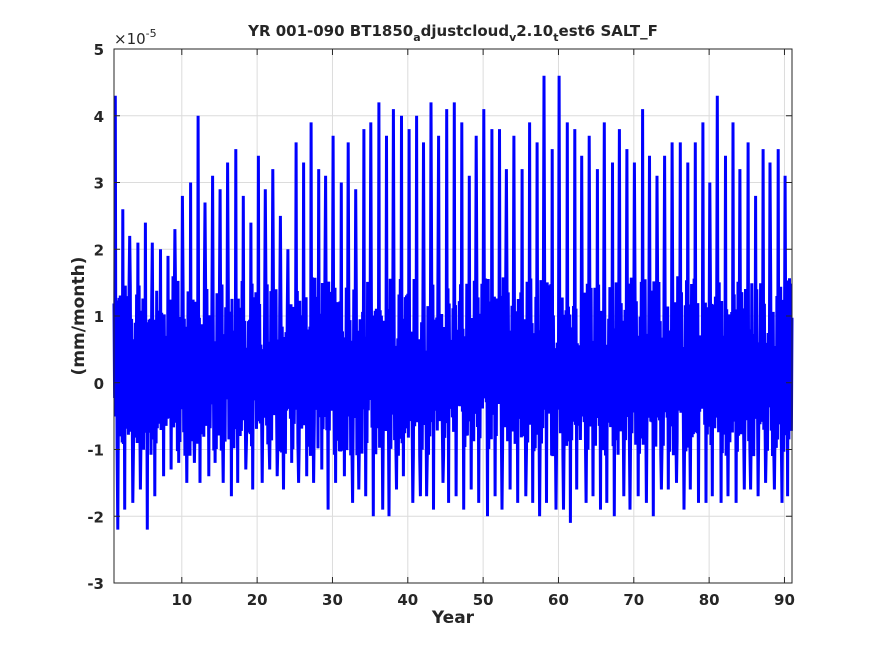 This screenshot has width=875, height=656. I want to click on y-axis-label: (mm/month), so click(79, 316).